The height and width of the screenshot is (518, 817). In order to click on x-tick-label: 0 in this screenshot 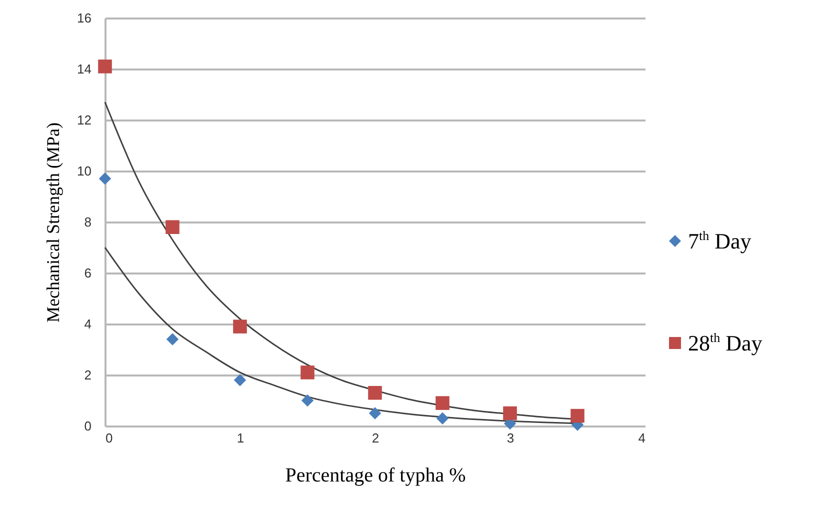, I will do `click(109, 438)`.